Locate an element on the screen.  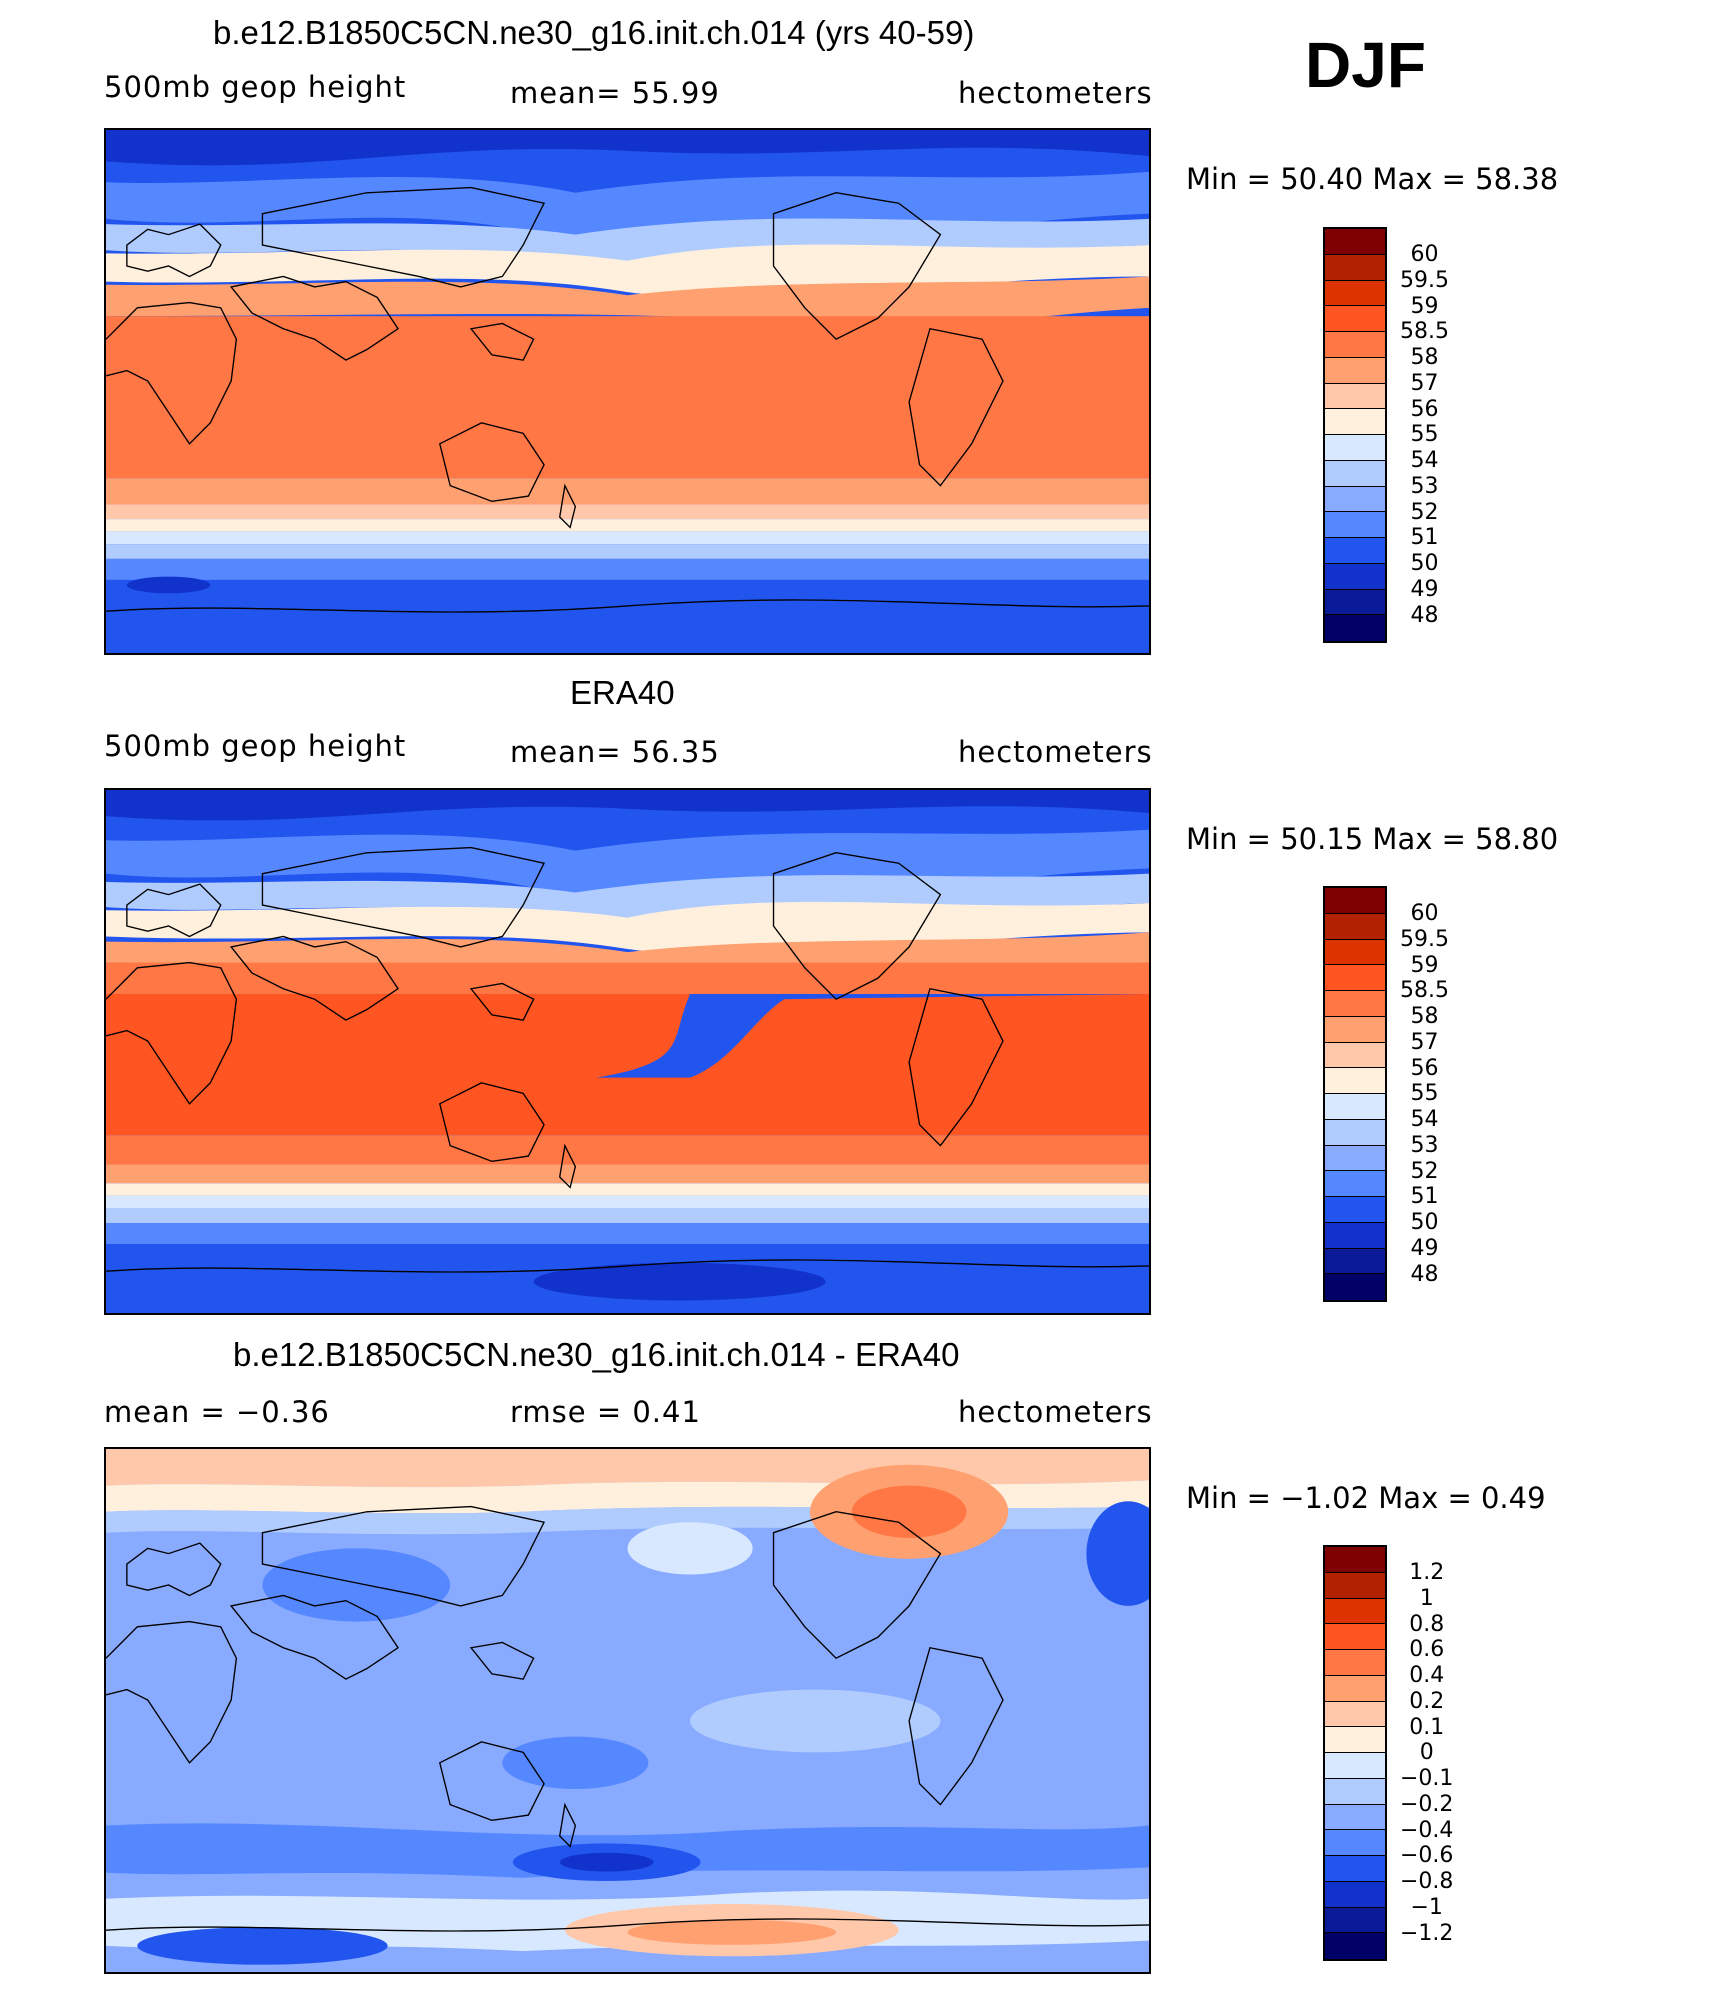
panel-1-colorbar is located at coordinates (1355, 435).